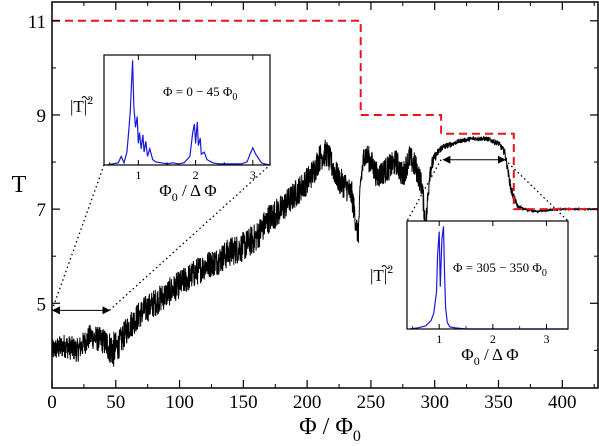  Describe the element at coordinates (42, 210) in the screenshot. I see `y-tick-label: 7` at that location.